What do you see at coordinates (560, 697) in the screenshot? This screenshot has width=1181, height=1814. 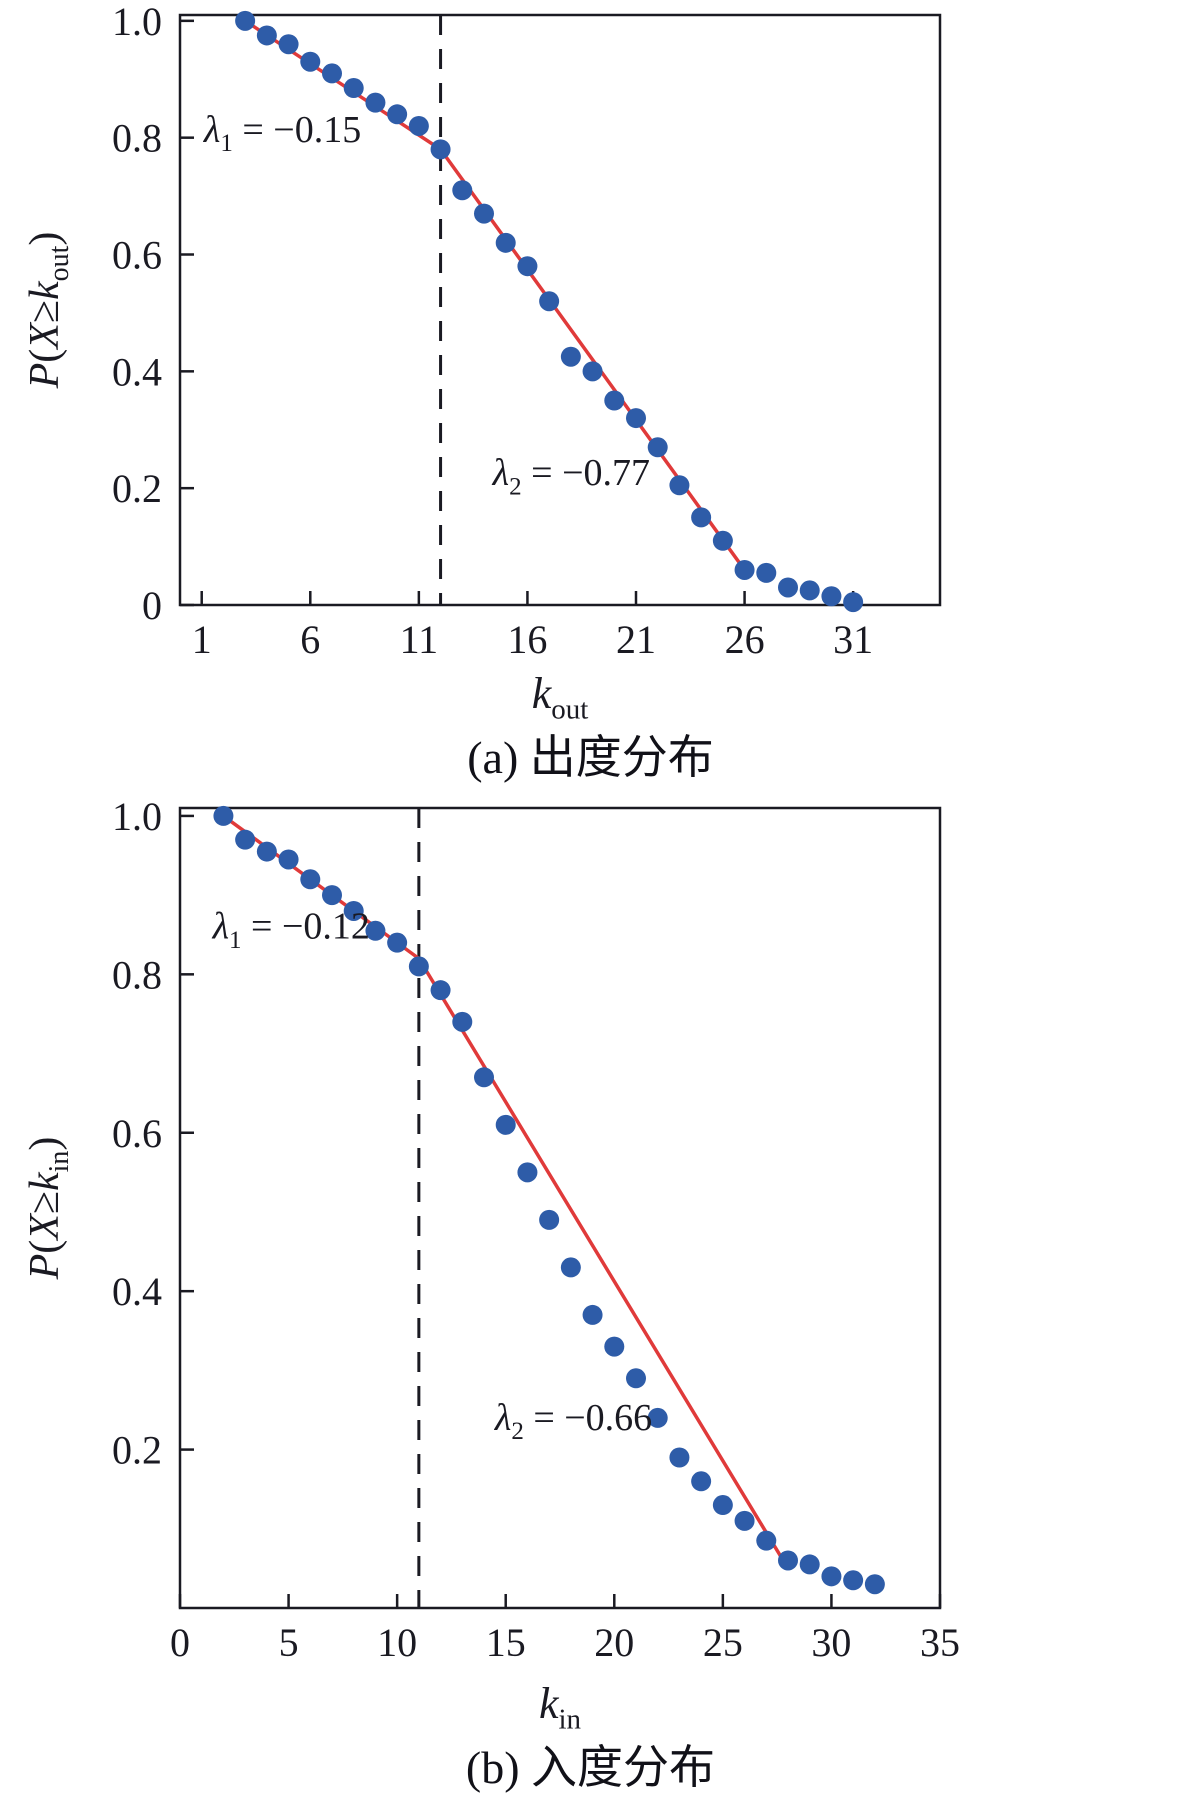 I see `x-axis-label: kout` at bounding box center [560, 697].